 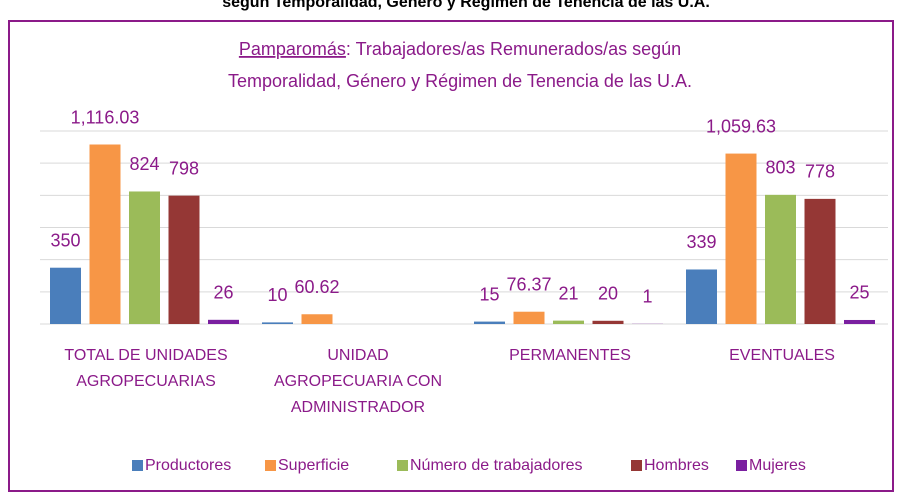 I want to click on legend-label: Superficie, so click(x=313, y=465).